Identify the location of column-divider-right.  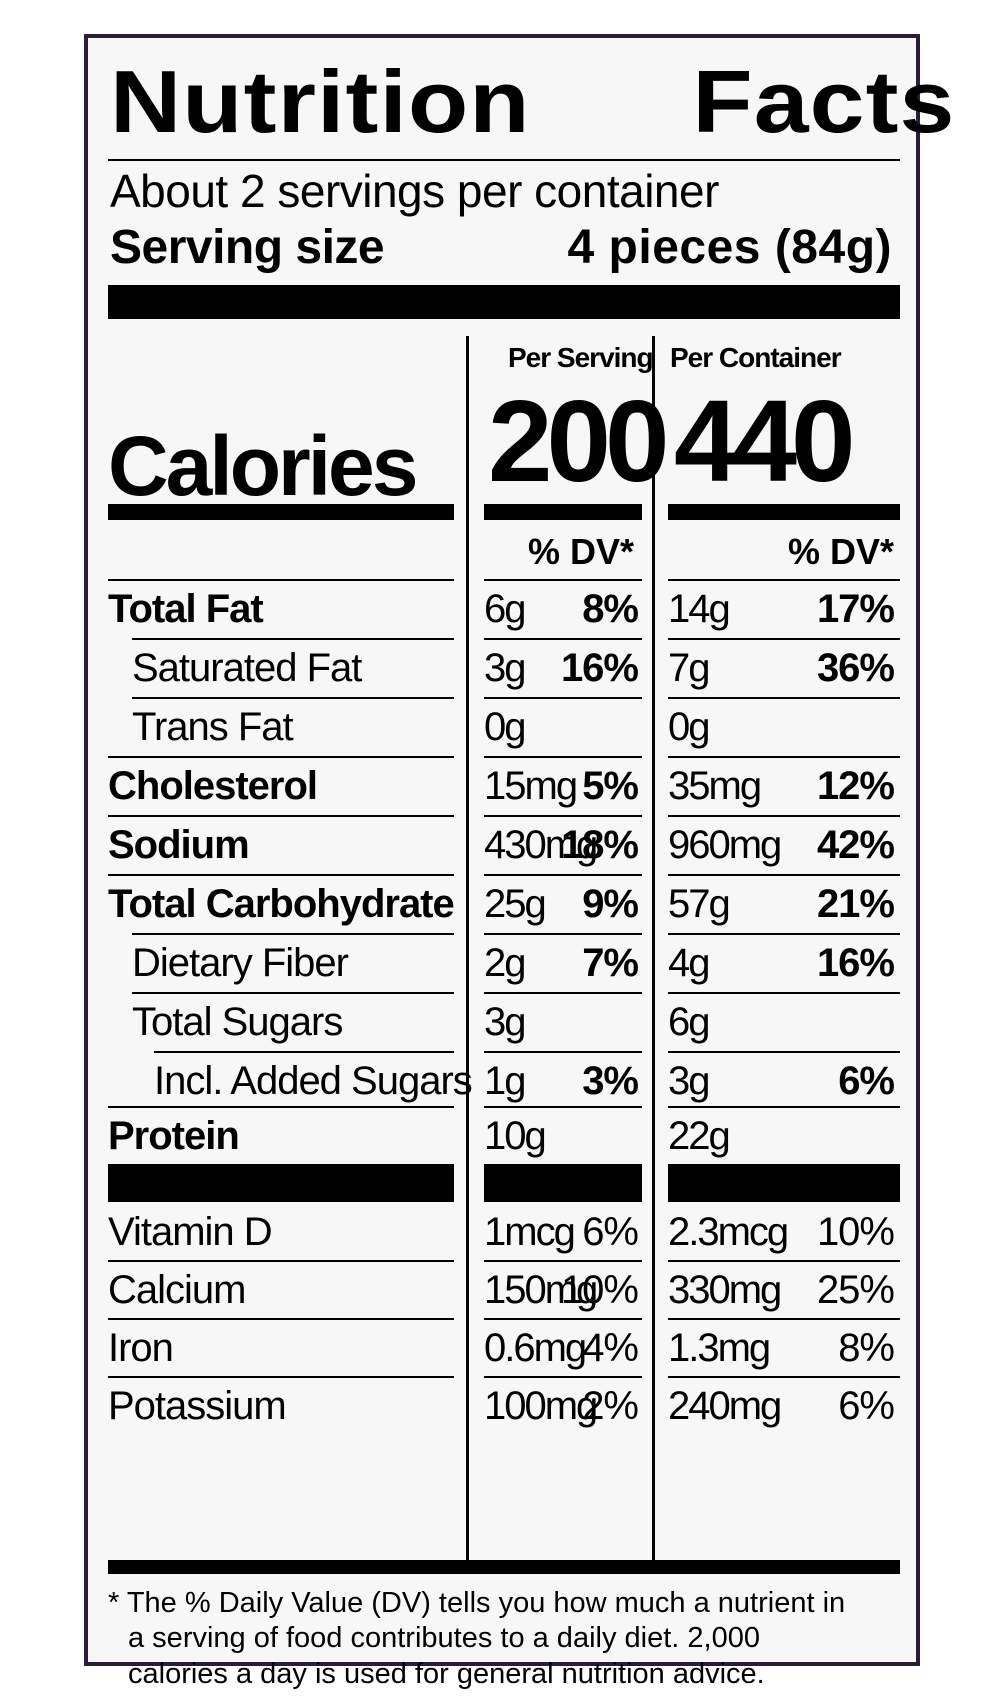
(653, 950).